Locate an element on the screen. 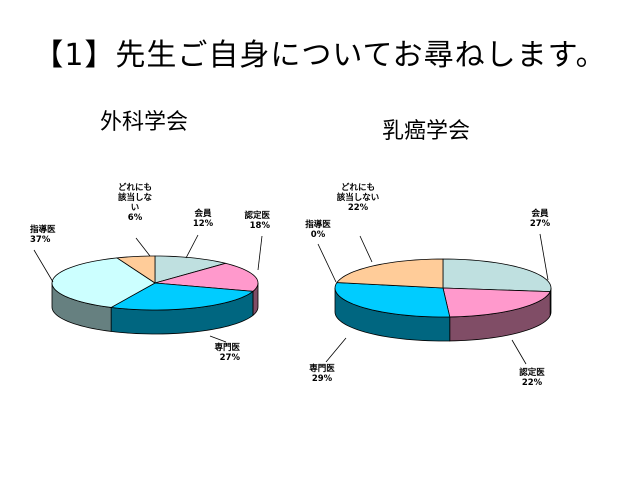 This screenshot has width=640, height=480. slice-label-certified: 認定医 22% is located at coordinates (532, 377).